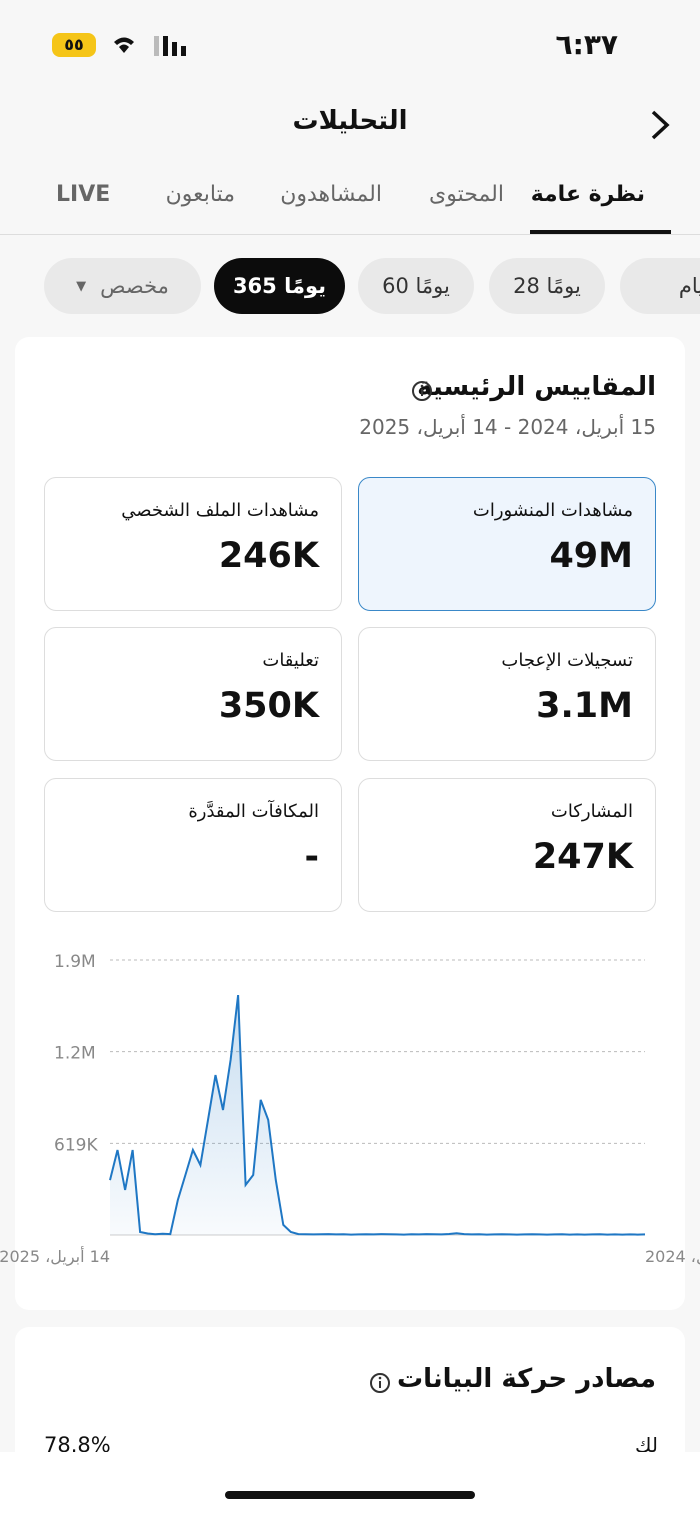 The image size is (700, 1514). Describe the element at coordinates (416, 286) in the screenshot. I see `range-chip: 60 يومًا` at that location.